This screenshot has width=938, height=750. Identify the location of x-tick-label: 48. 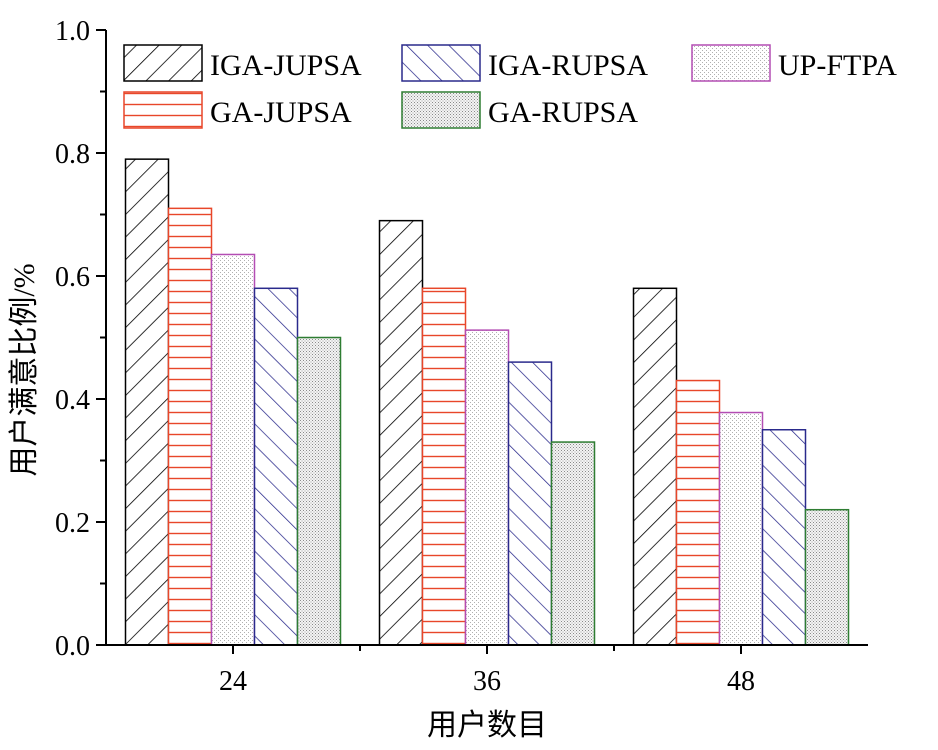
(741, 681).